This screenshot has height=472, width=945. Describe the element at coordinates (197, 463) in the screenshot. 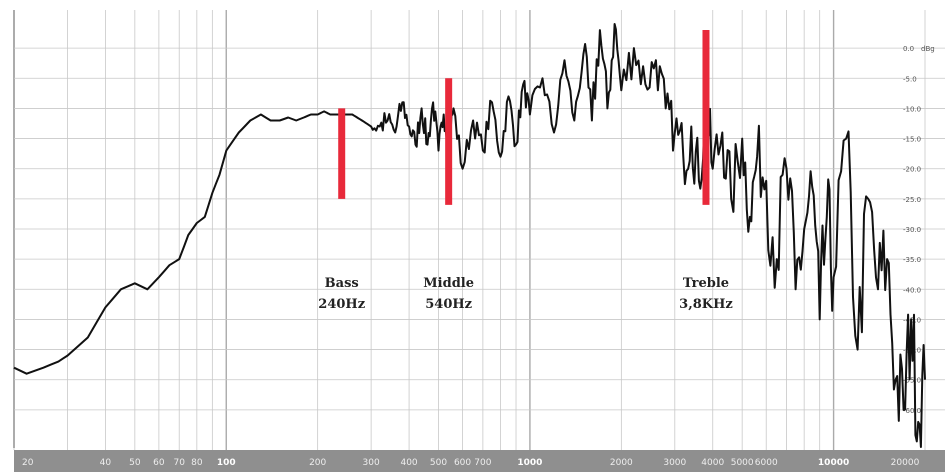

I see `x-tick-label: 80` at that location.